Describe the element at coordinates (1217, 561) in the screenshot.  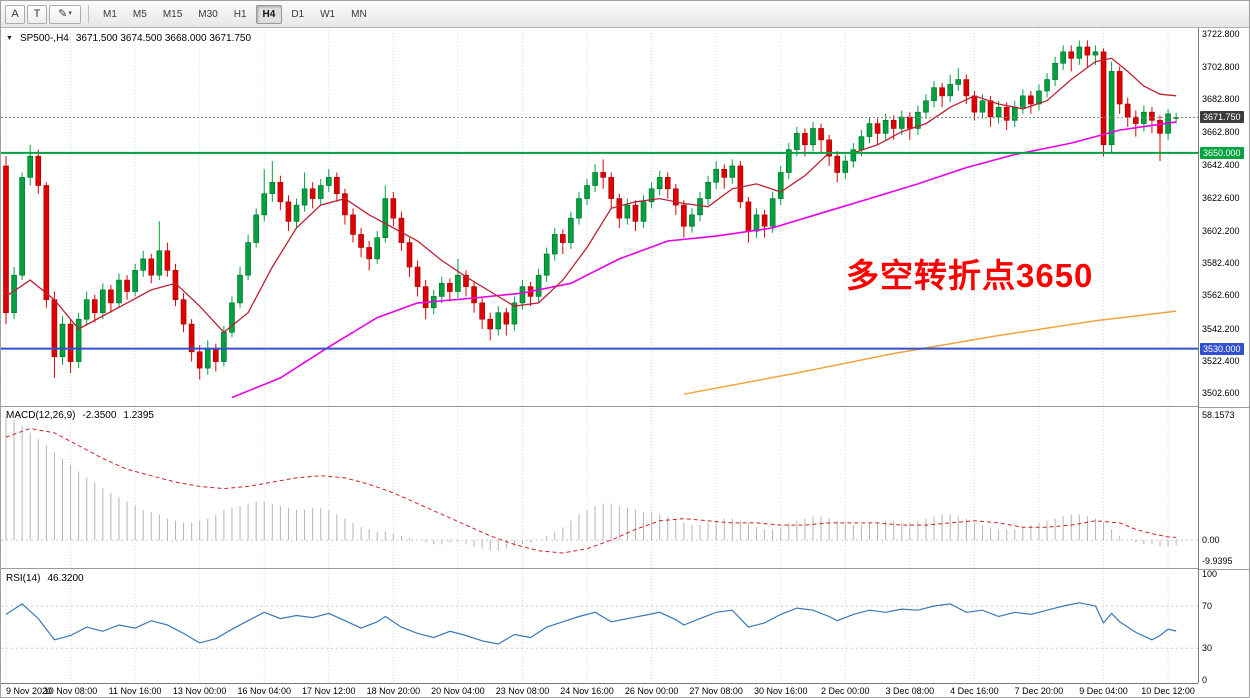
I see `macd-axis-label: -9.9395` at that location.